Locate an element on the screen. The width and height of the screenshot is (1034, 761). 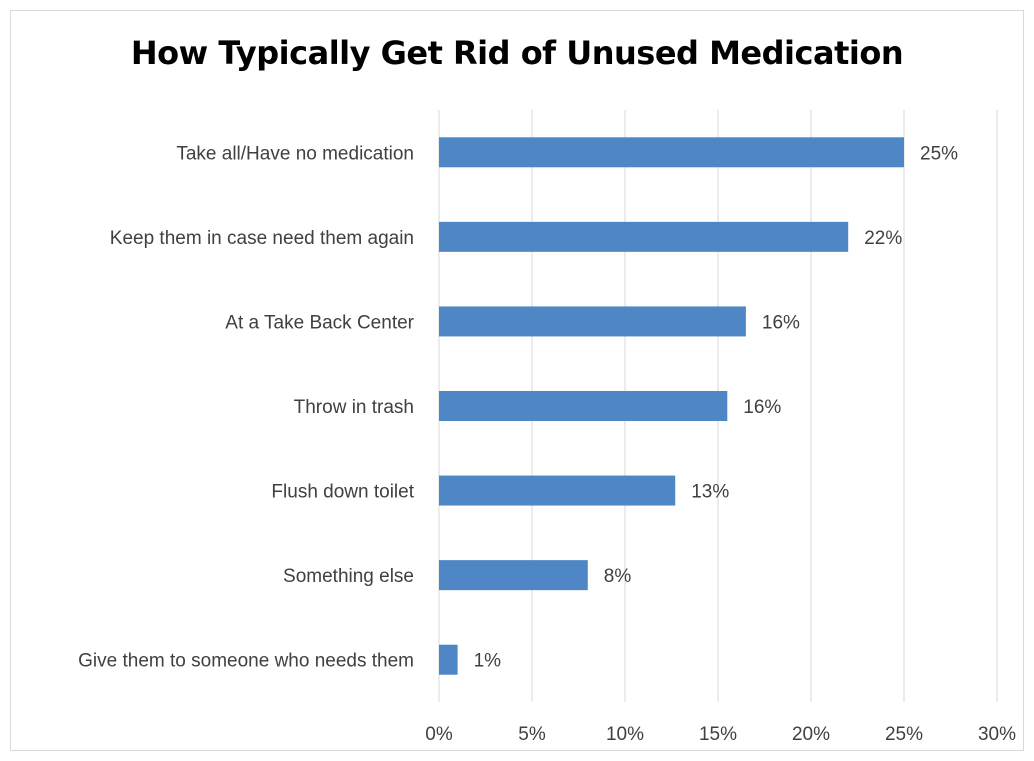
x-tick-label: 0% is located at coordinates (439, 734).